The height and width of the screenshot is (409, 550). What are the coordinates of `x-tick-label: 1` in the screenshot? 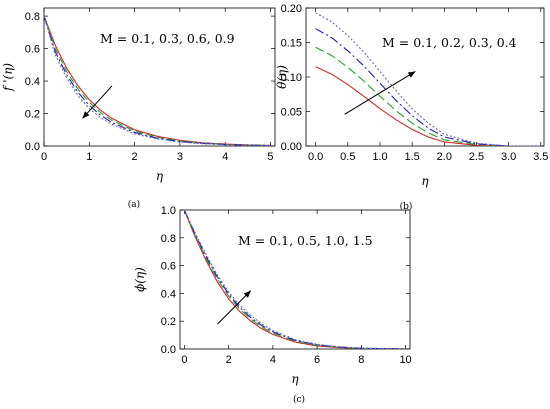 It's located at (89, 157).